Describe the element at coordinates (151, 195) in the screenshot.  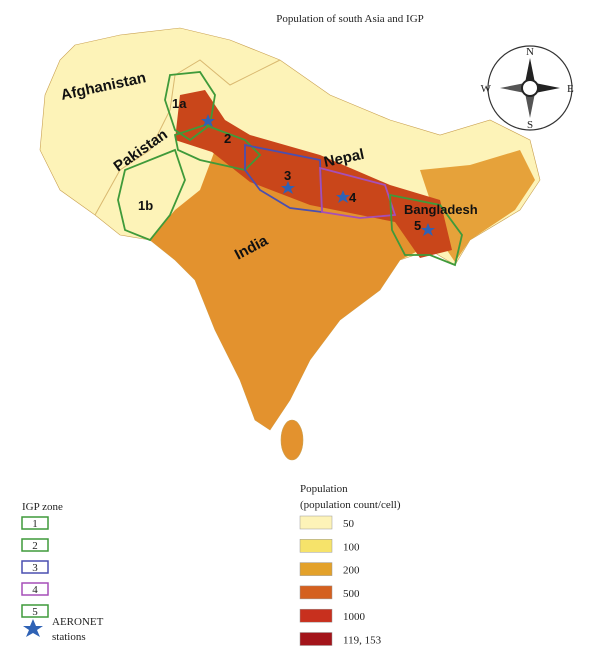
I see `zone-1b` at that location.